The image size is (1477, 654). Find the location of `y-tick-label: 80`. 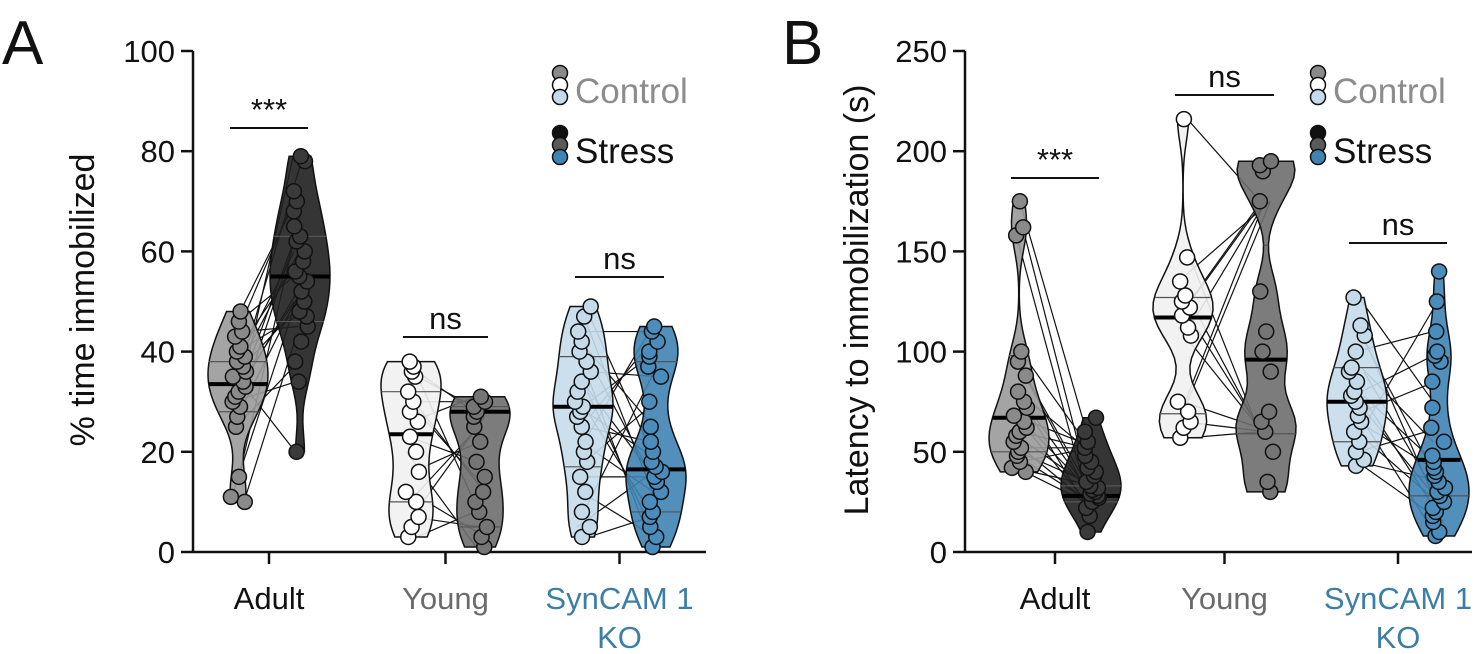

y-tick-label: 80 is located at coordinates (158, 151).